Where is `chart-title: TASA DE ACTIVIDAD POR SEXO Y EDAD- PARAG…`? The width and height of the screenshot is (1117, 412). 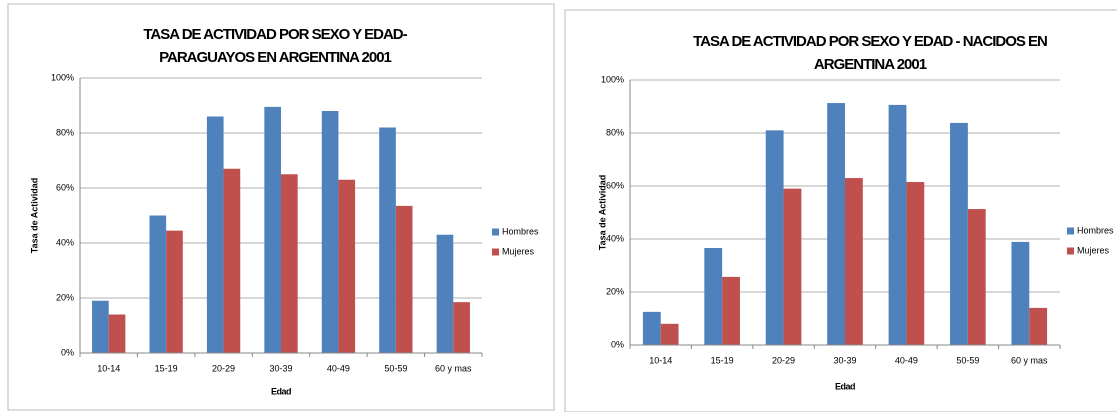
chart-title: TASA DE ACTIVIDAD POR SEXO Y EDAD- PARAG… is located at coordinates (275, 46).